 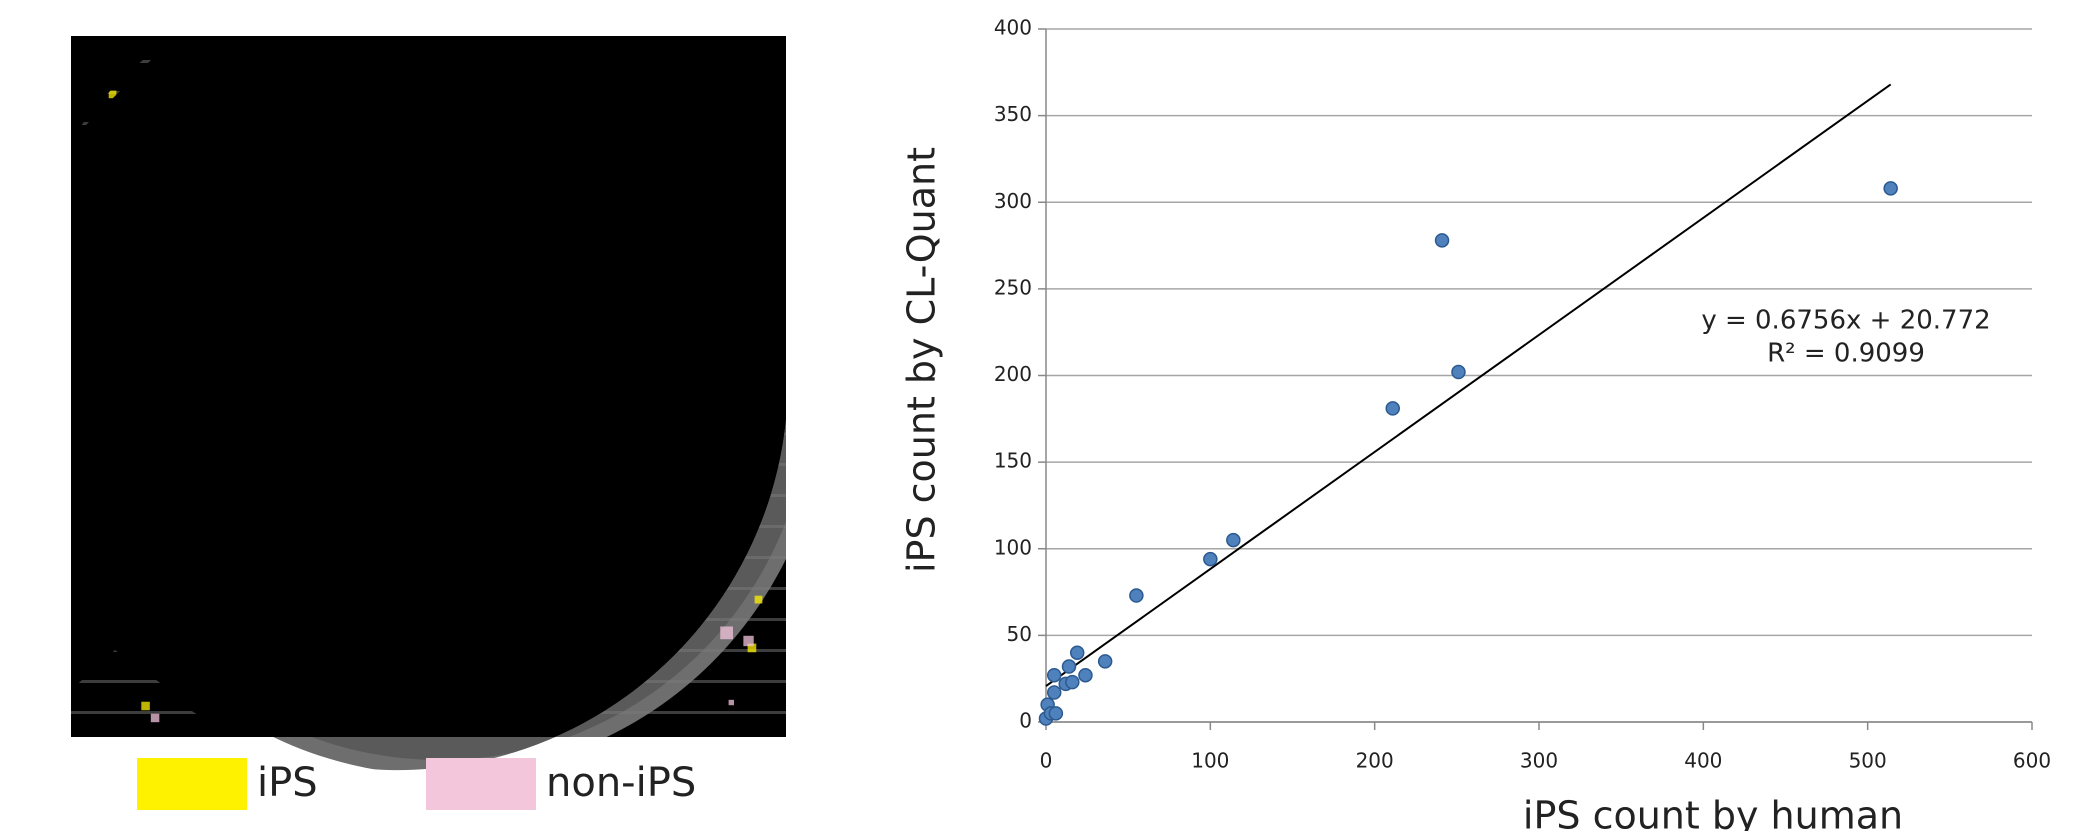 What do you see at coordinates (1013, 287) in the screenshot?
I see `y-tick-label: 250` at bounding box center [1013, 287].